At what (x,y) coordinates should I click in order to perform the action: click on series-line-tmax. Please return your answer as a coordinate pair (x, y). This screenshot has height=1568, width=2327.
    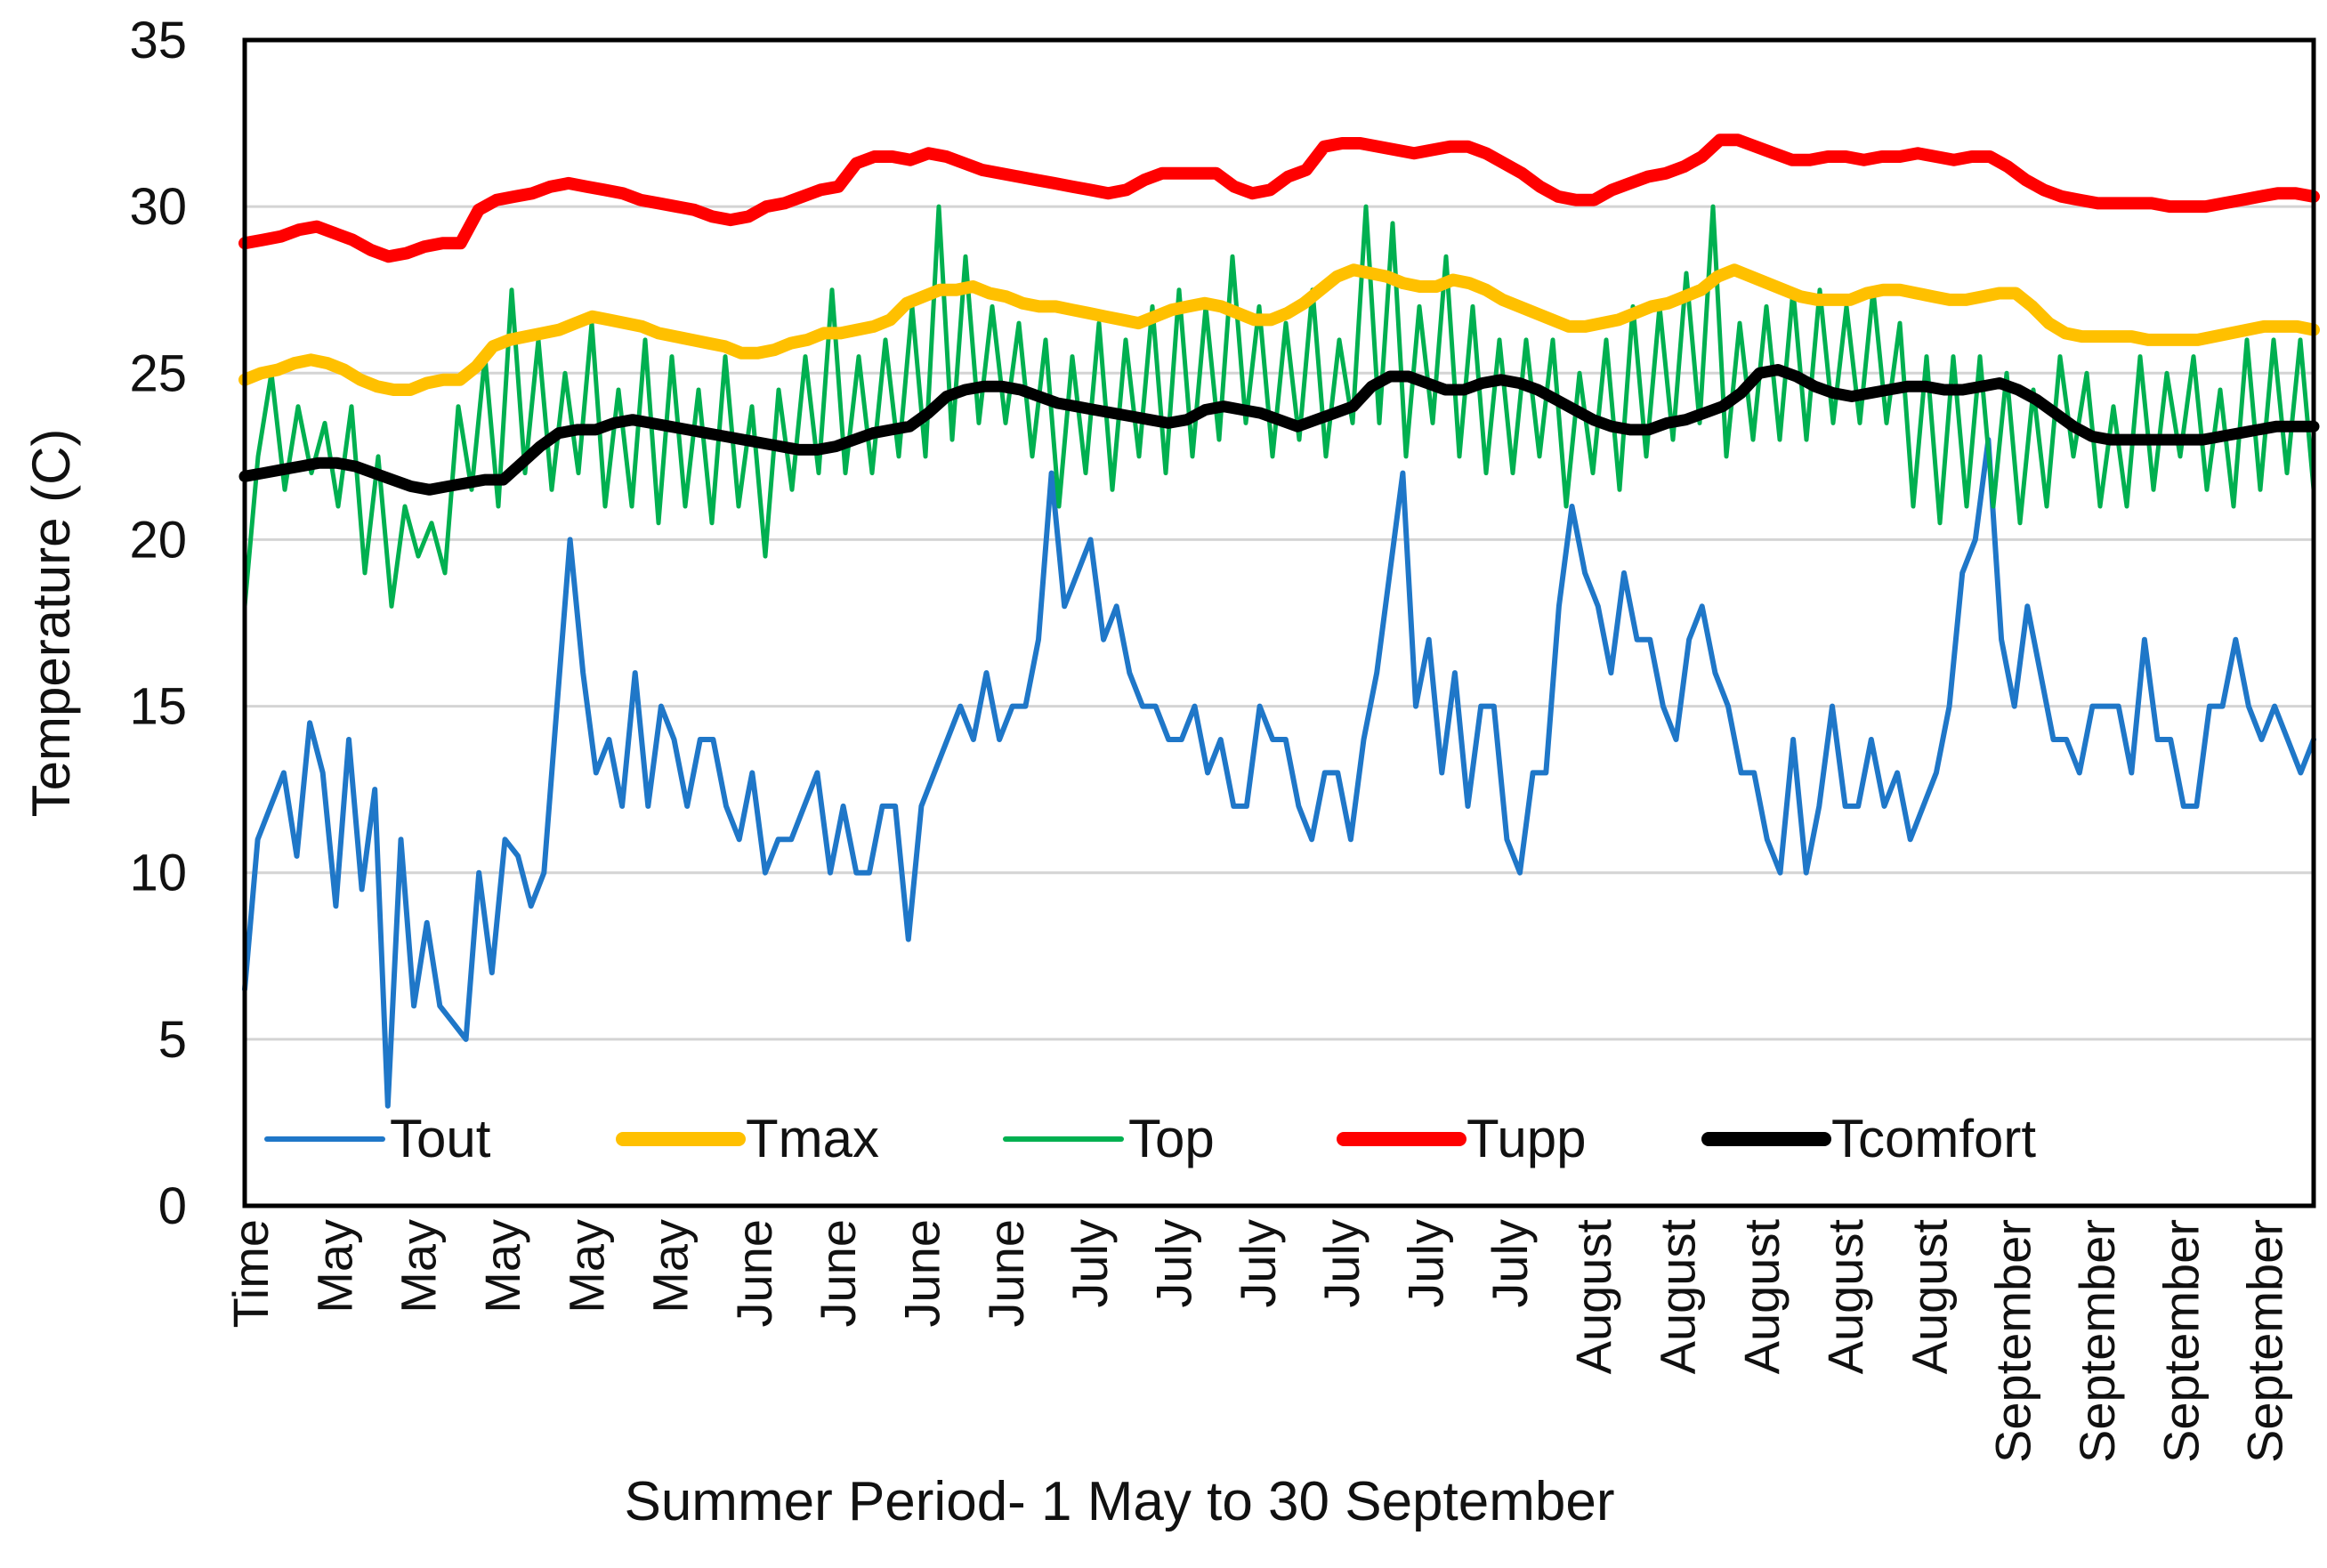
    Looking at the image, I should click on (1279, 329).